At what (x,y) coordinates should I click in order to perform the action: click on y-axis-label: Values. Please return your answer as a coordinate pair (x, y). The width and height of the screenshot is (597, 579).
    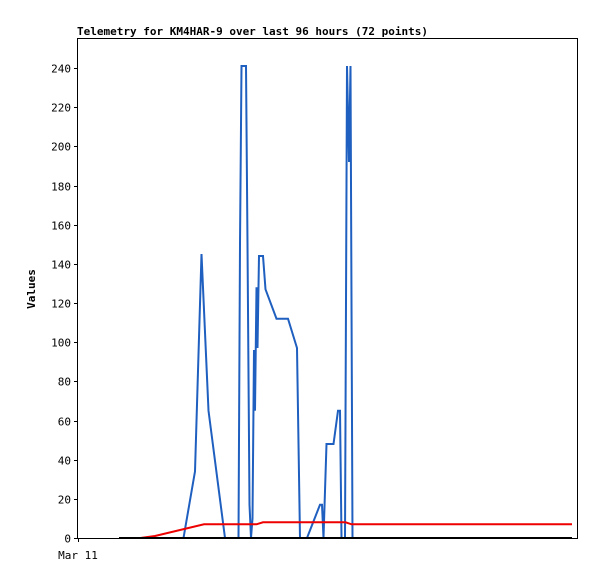
    Looking at the image, I should click on (31, 289).